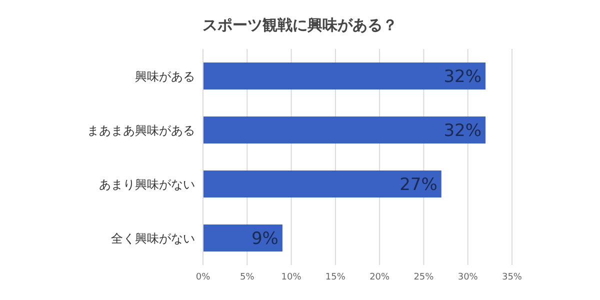  What do you see at coordinates (141, 130) in the screenshot?
I see `y-tick-label: まあまあ興味がある` at bounding box center [141, 130].